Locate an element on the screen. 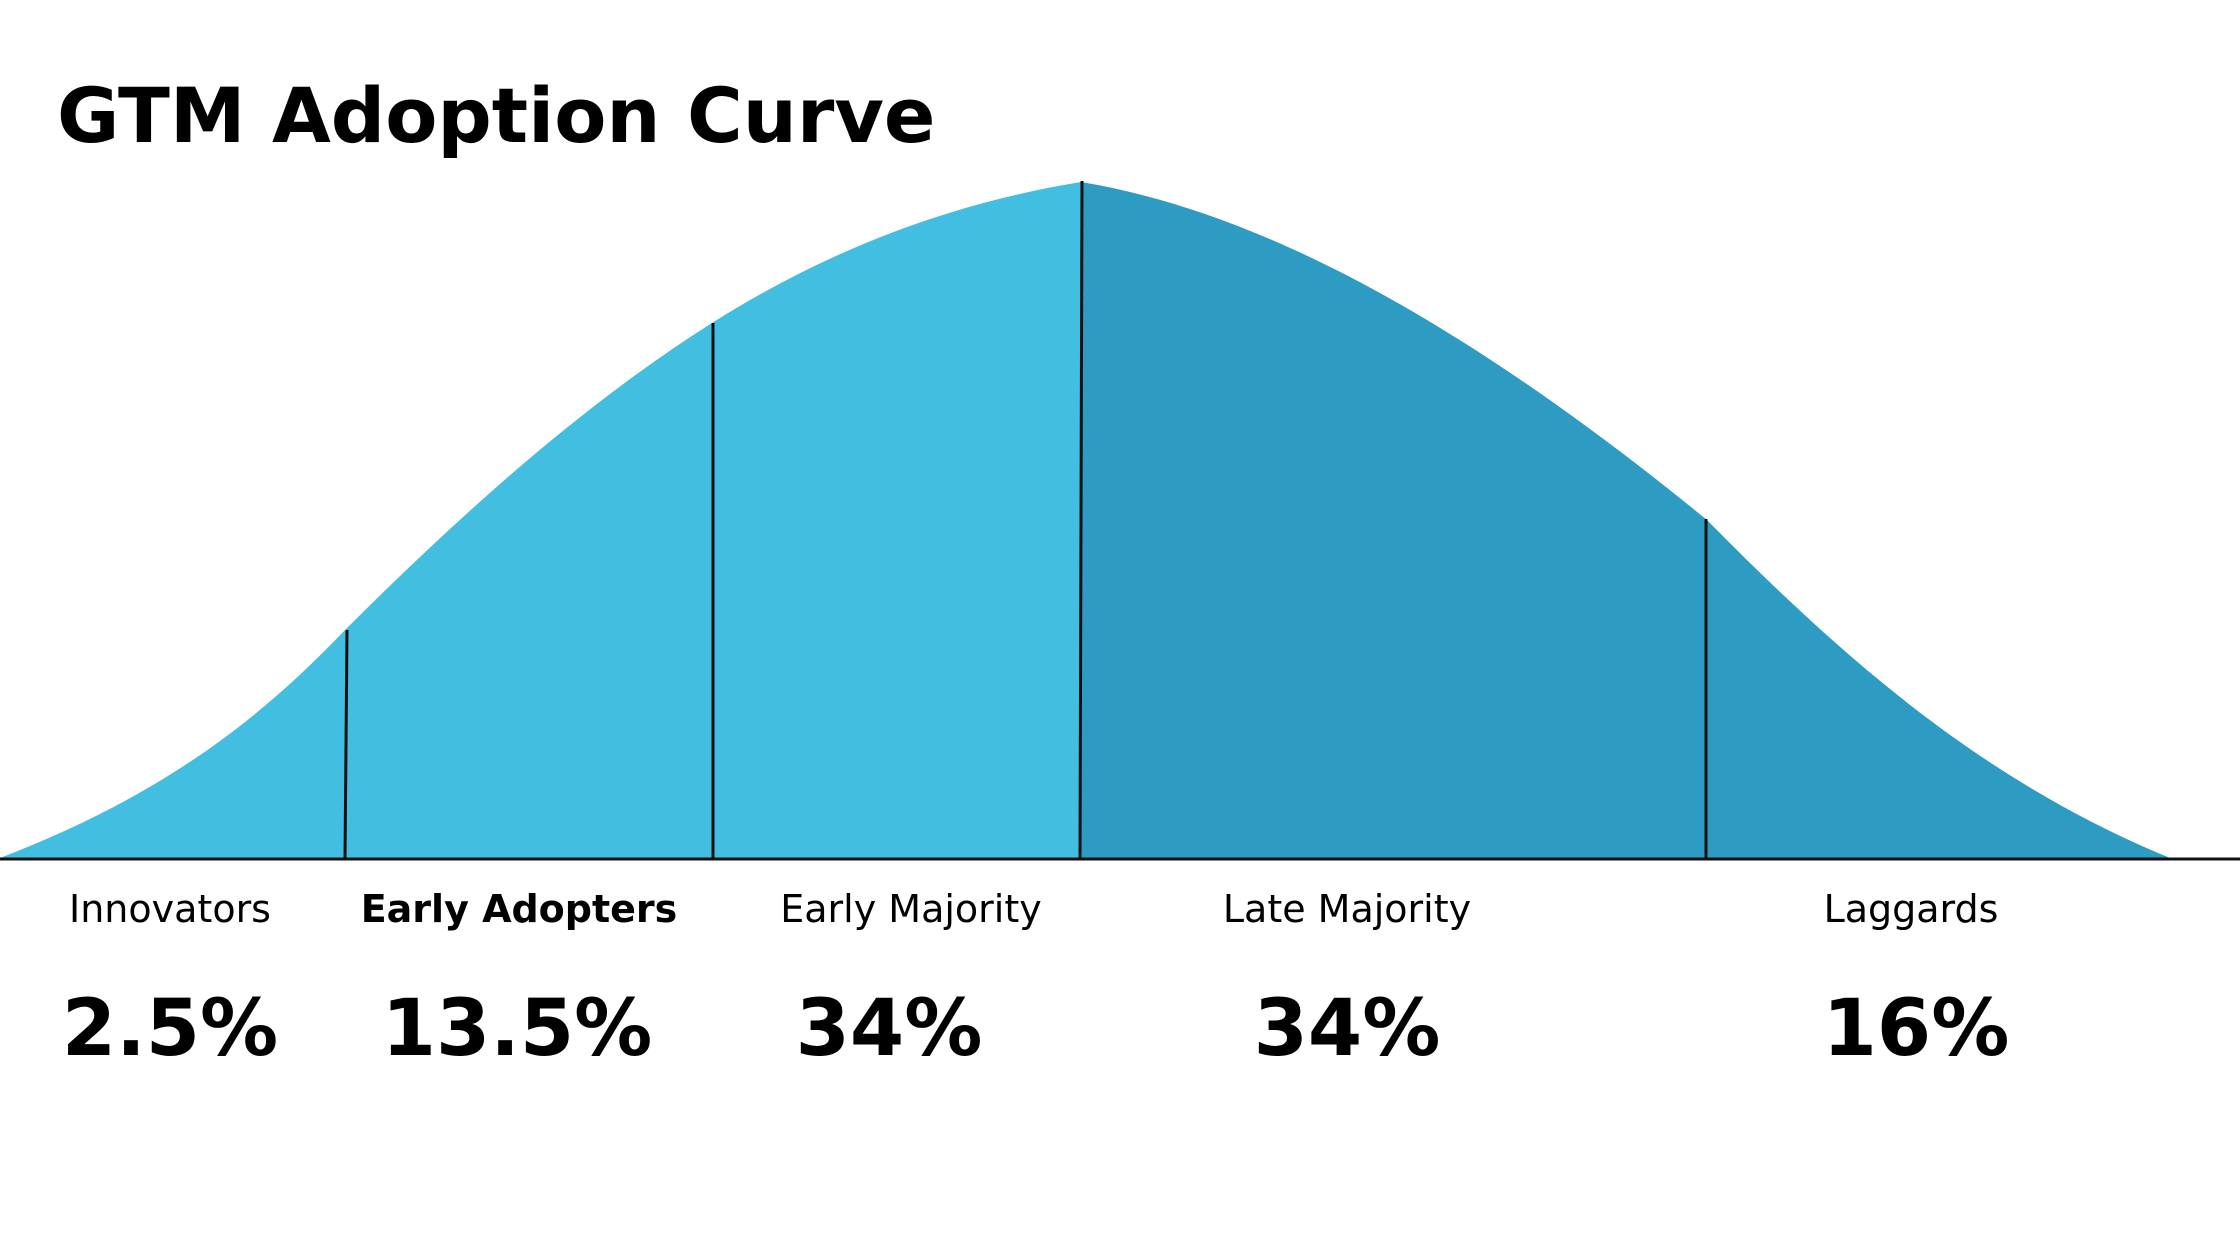  segment-label-early-majority: Early Majority is located at coordinates (911, 909).